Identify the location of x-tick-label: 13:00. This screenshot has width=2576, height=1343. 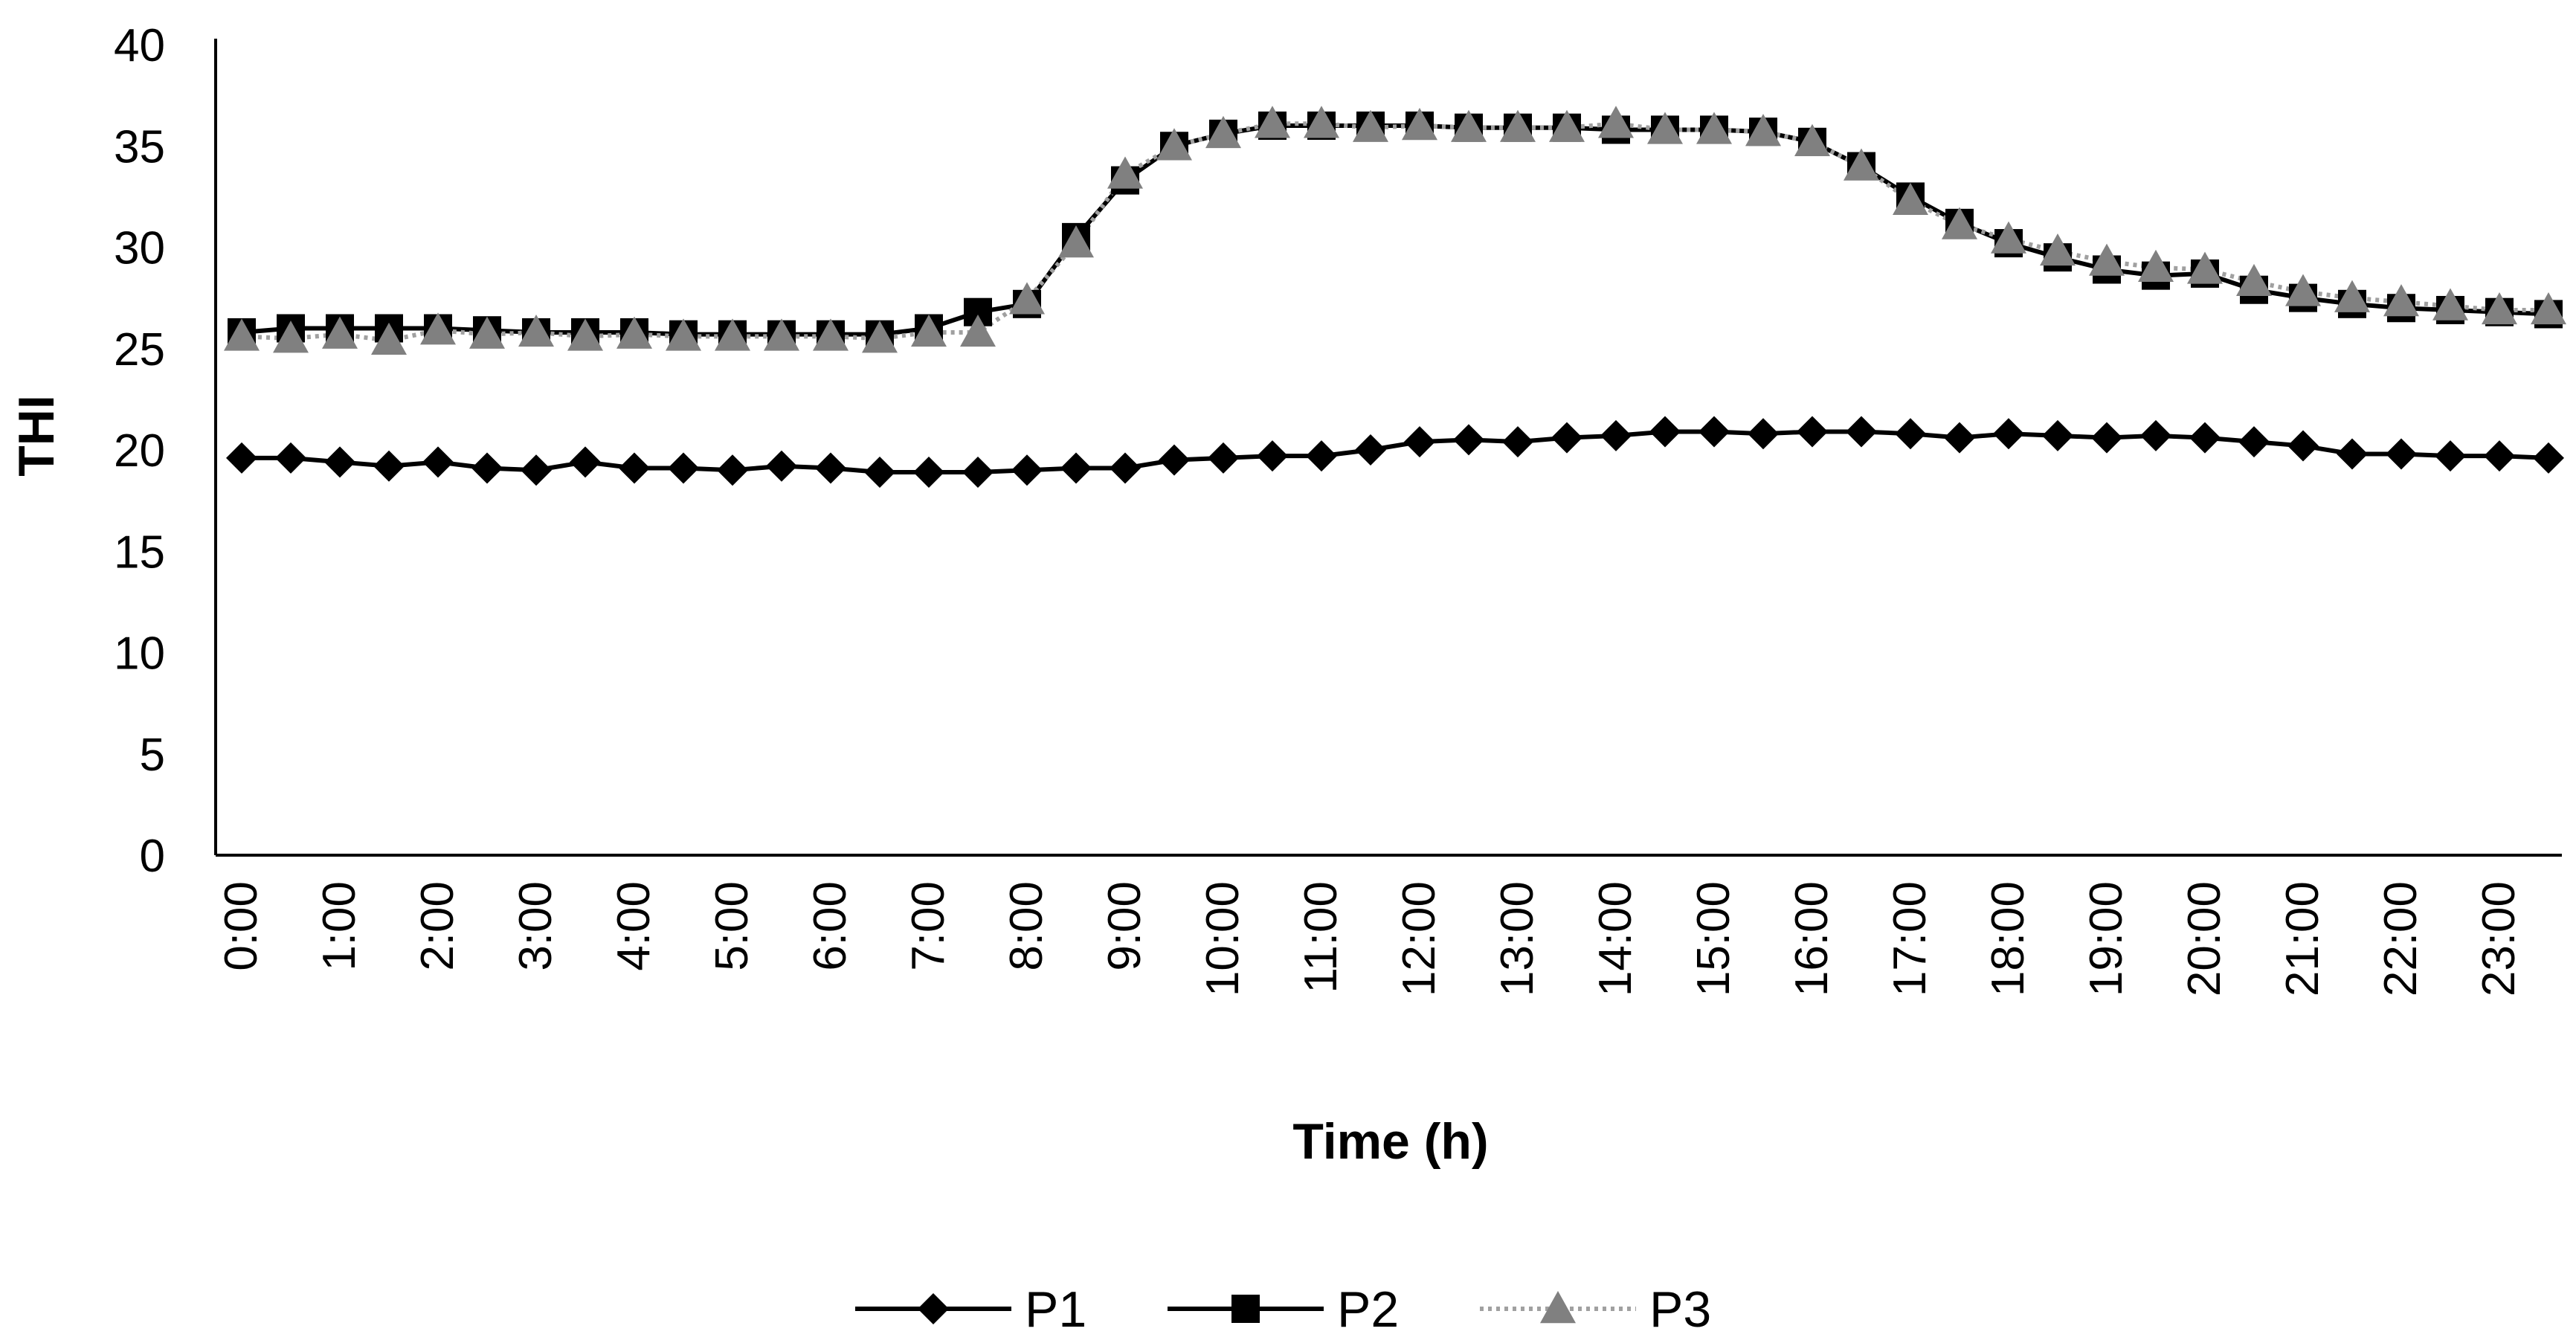
(1517, 938).